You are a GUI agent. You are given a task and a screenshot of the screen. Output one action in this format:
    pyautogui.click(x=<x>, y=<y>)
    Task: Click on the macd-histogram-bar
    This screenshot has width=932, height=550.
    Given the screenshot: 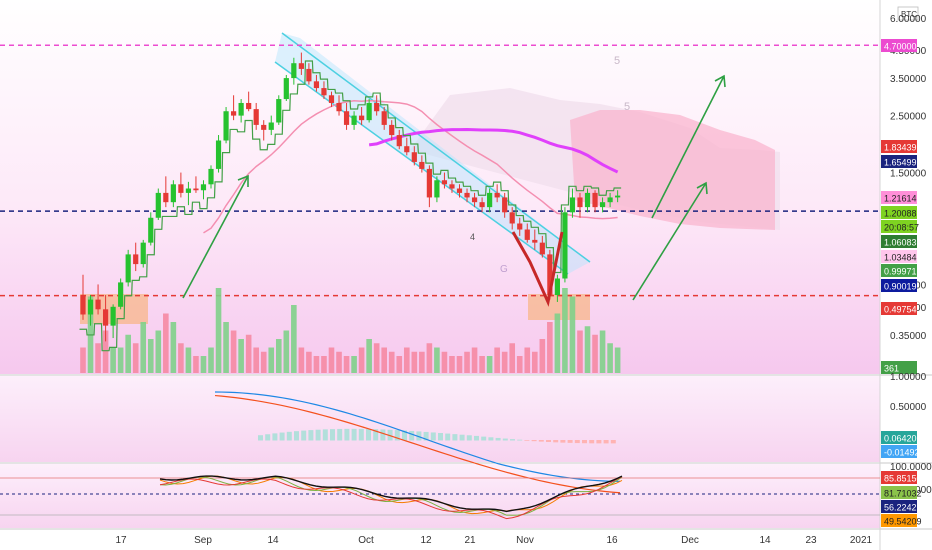 What is the action you would take?
    pyautogui.click(x=268, y=437)
    